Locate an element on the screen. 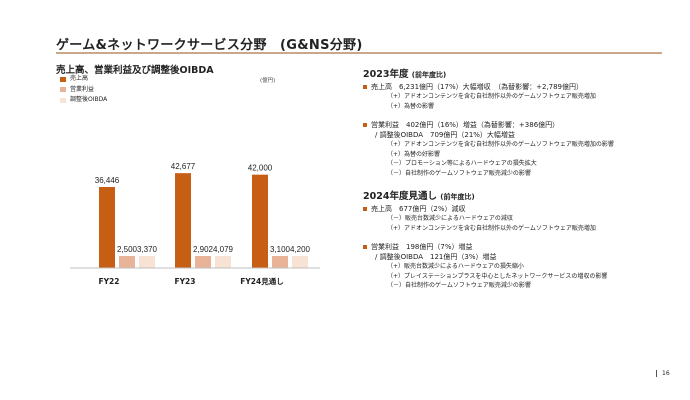 Image resolution: width=690 pixels, height=400 pixels. fy24-op-item: （+）プレイステーションプラスを中心としたネットワークサービスの増収の影響 is located at coordinates (497, 276).